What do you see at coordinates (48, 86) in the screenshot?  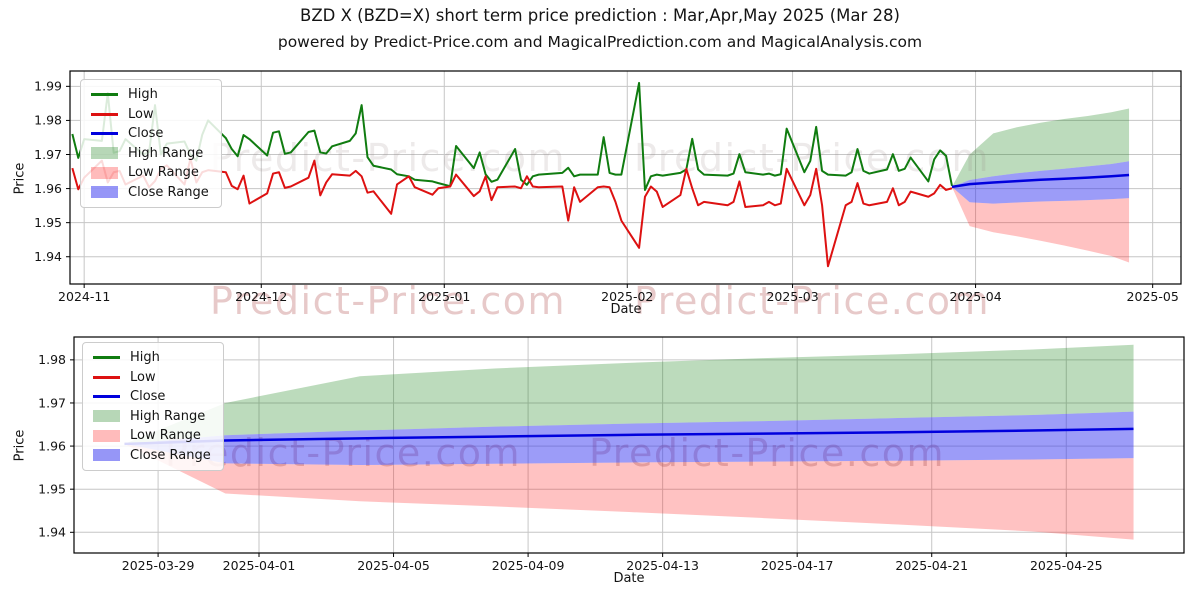 I see `y-tick-label: 1.99` at bounding box center [48, 86].